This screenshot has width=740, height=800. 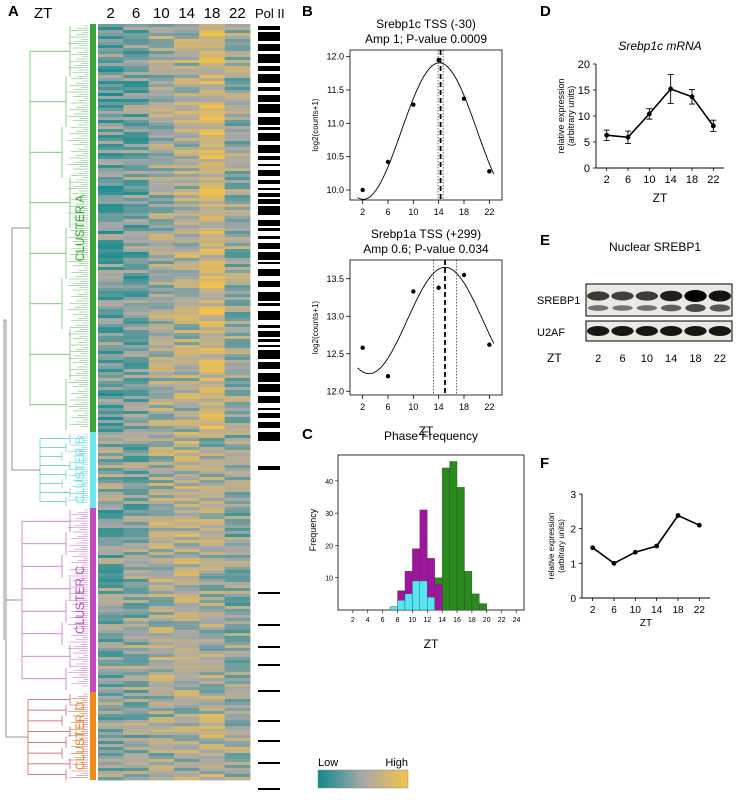 I want to click on blot-row-label: U2AF, so click(x=551, y=333).